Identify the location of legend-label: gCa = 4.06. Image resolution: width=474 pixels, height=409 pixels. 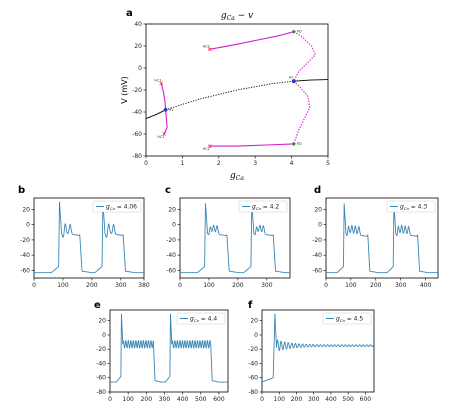
(121, 207).